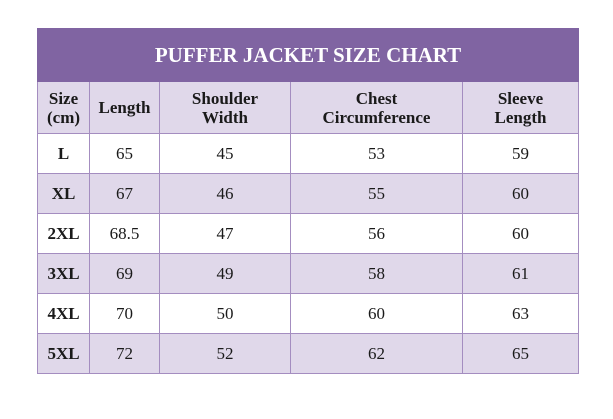  What do you see at coordinates (376, 153) in the screenshot?
I see `measurement-cell: 53` at bounding box center [376, 153].